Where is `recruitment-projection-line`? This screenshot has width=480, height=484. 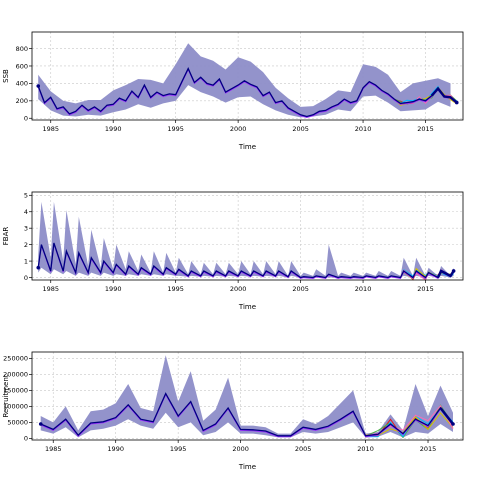
recruitment-projection-line is located at coordinates (446, 416).